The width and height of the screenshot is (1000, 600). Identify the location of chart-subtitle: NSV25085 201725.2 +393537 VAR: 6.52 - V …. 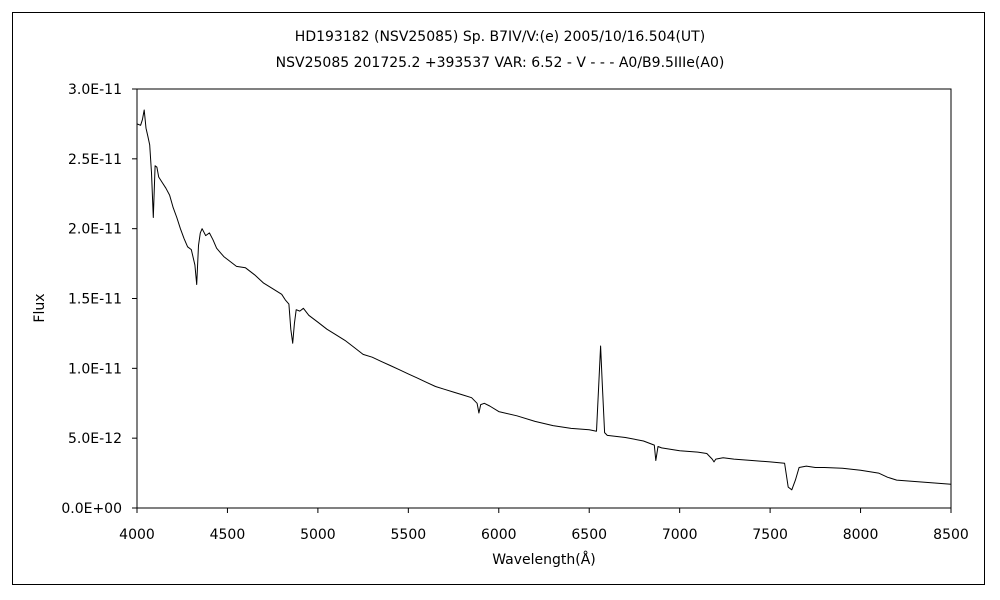
(500, 63).